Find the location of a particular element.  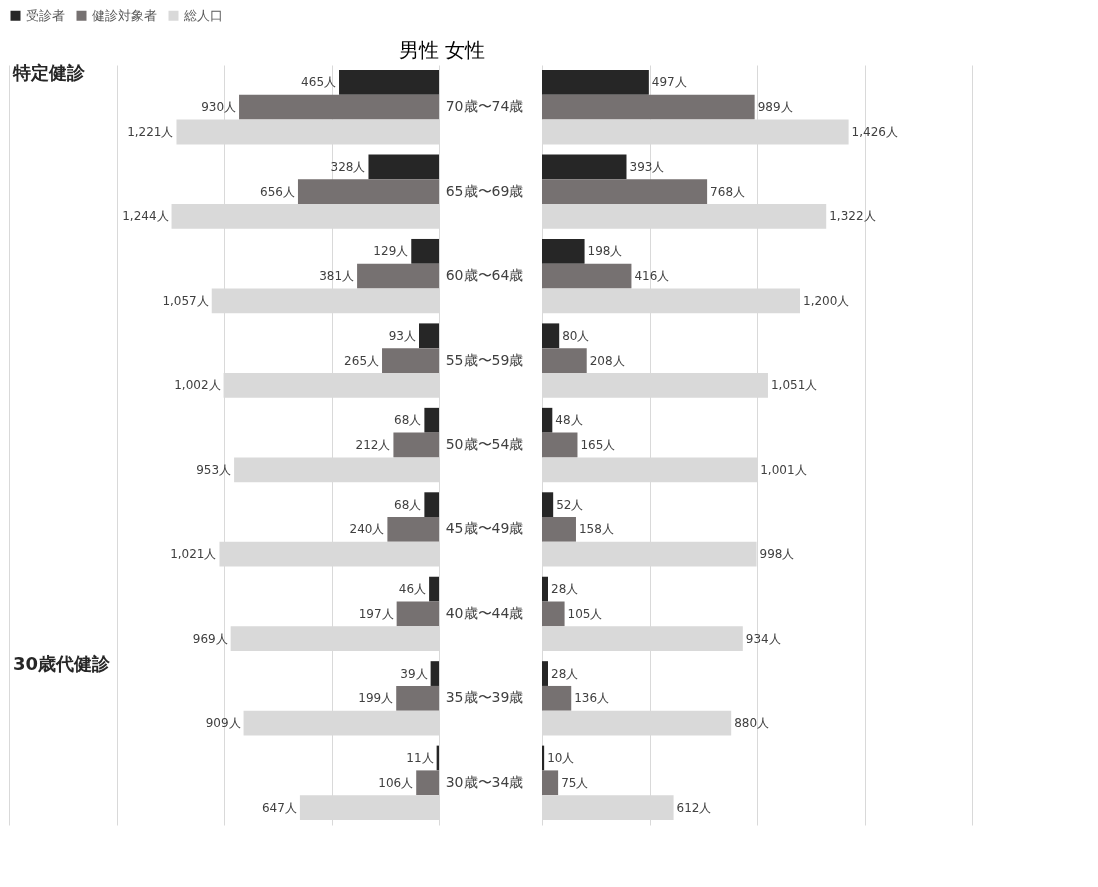

y-tick-label: 55歳〜59歳 is located at coordinates (484, 359).